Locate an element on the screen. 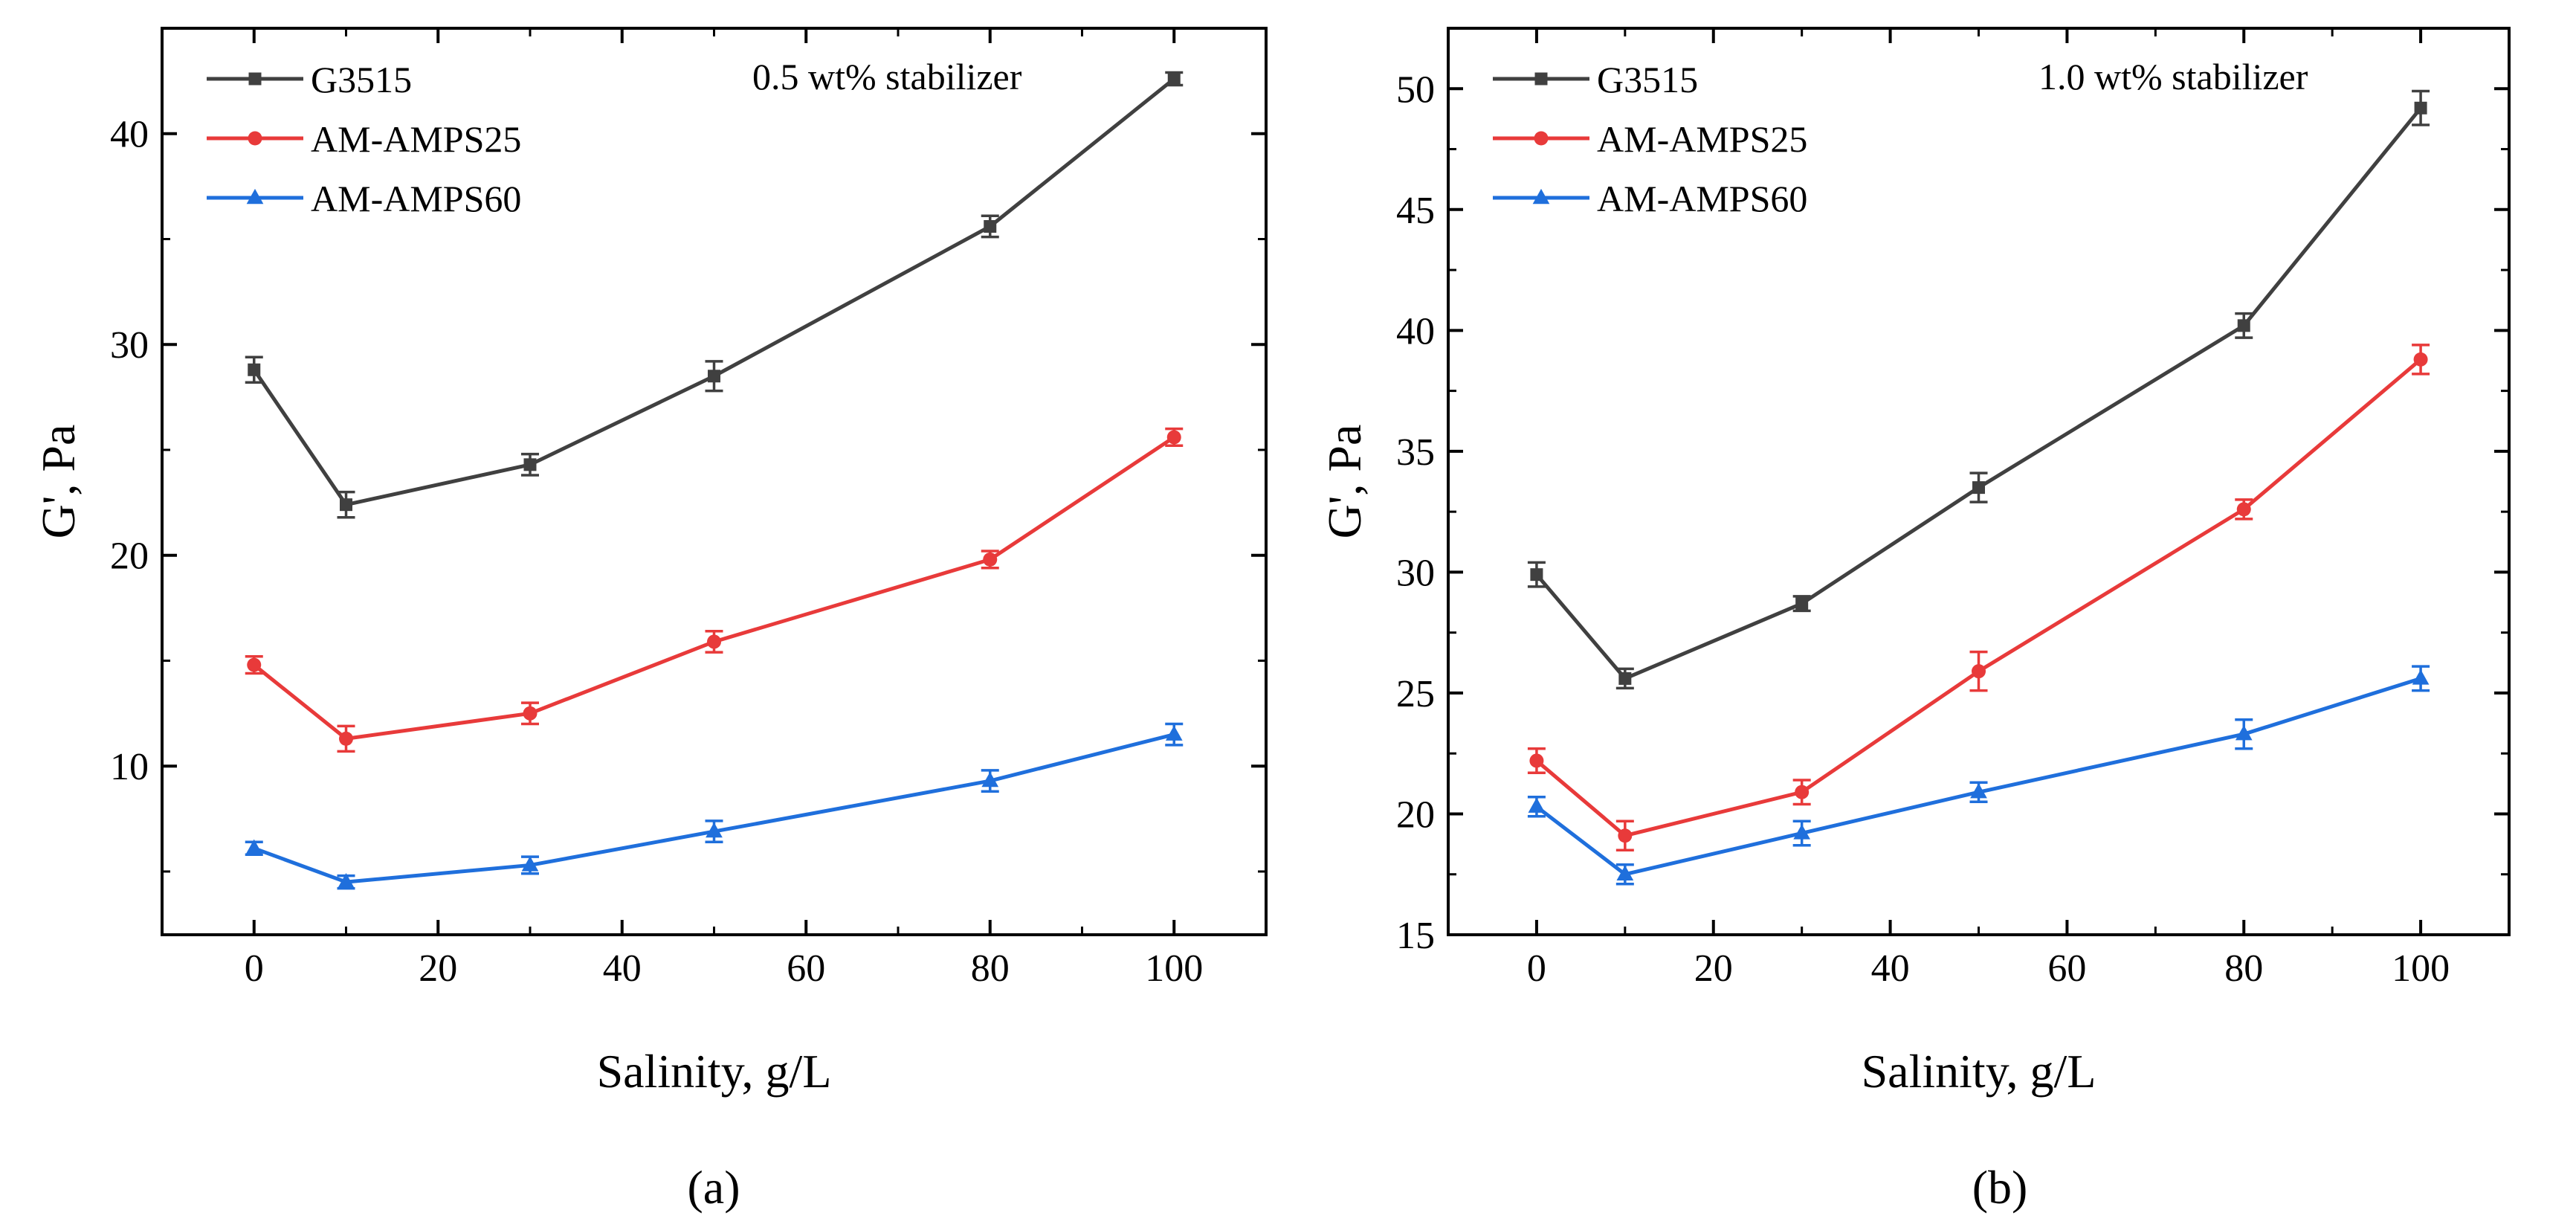 The width and height of the screenshot is (2576, 1227). series-G3515: G3515 is located at coordinates (695, 289).